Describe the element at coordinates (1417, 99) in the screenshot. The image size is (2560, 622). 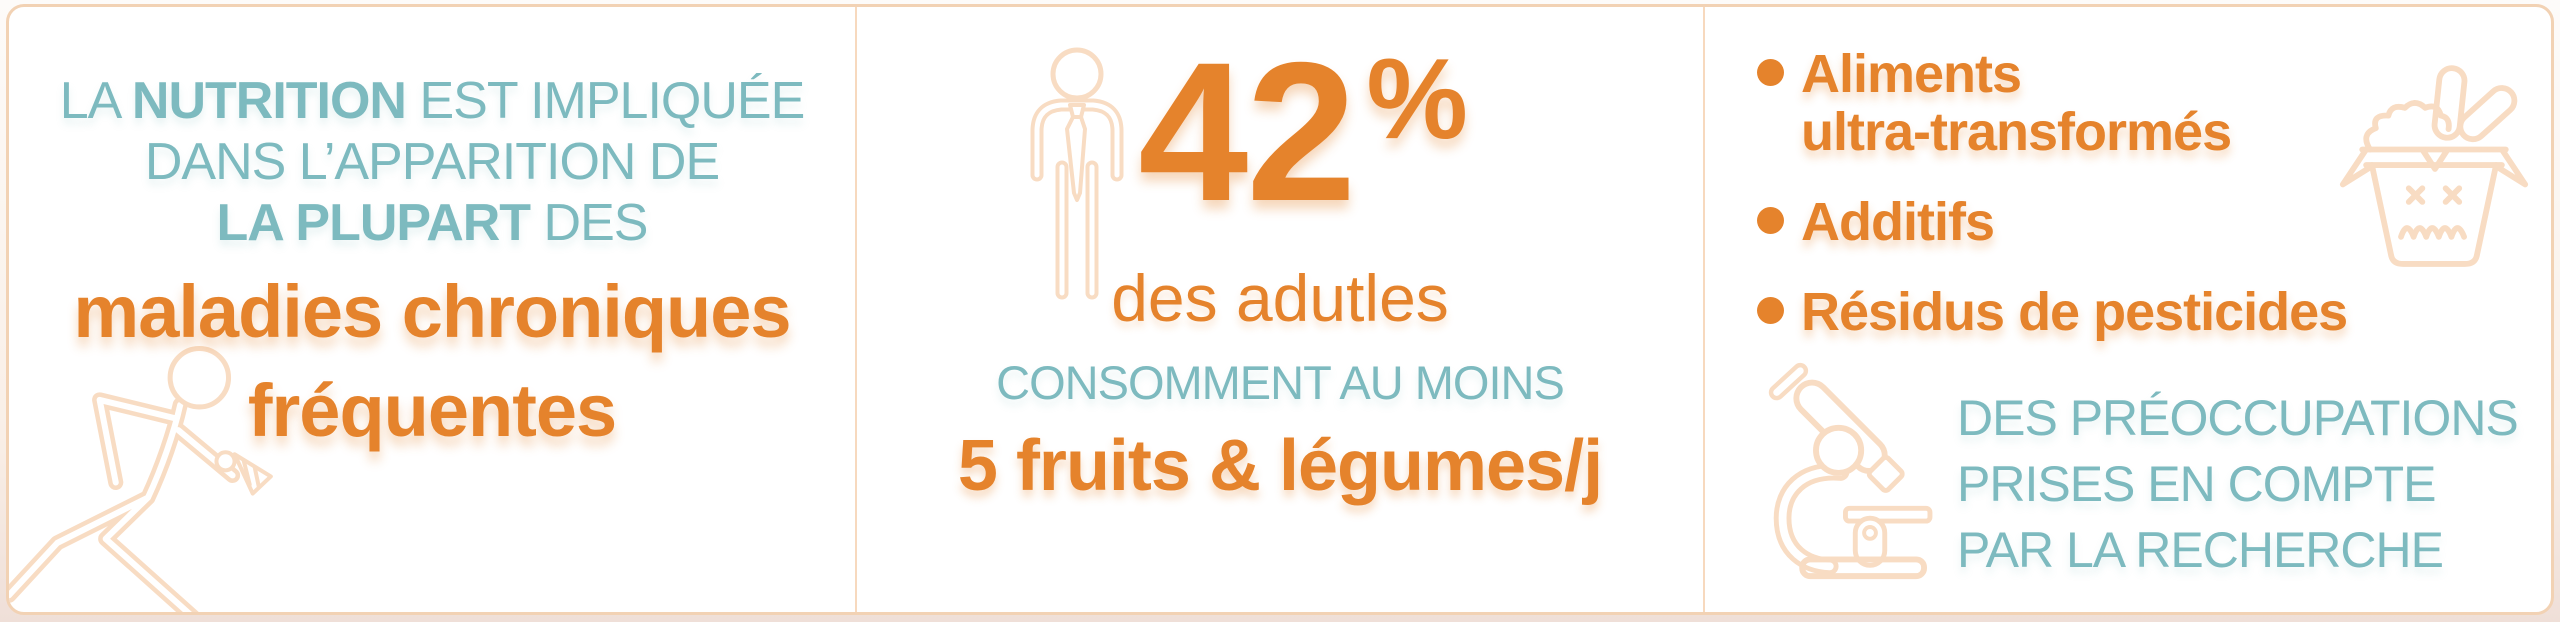
I see `stat-unit: %` at that location.